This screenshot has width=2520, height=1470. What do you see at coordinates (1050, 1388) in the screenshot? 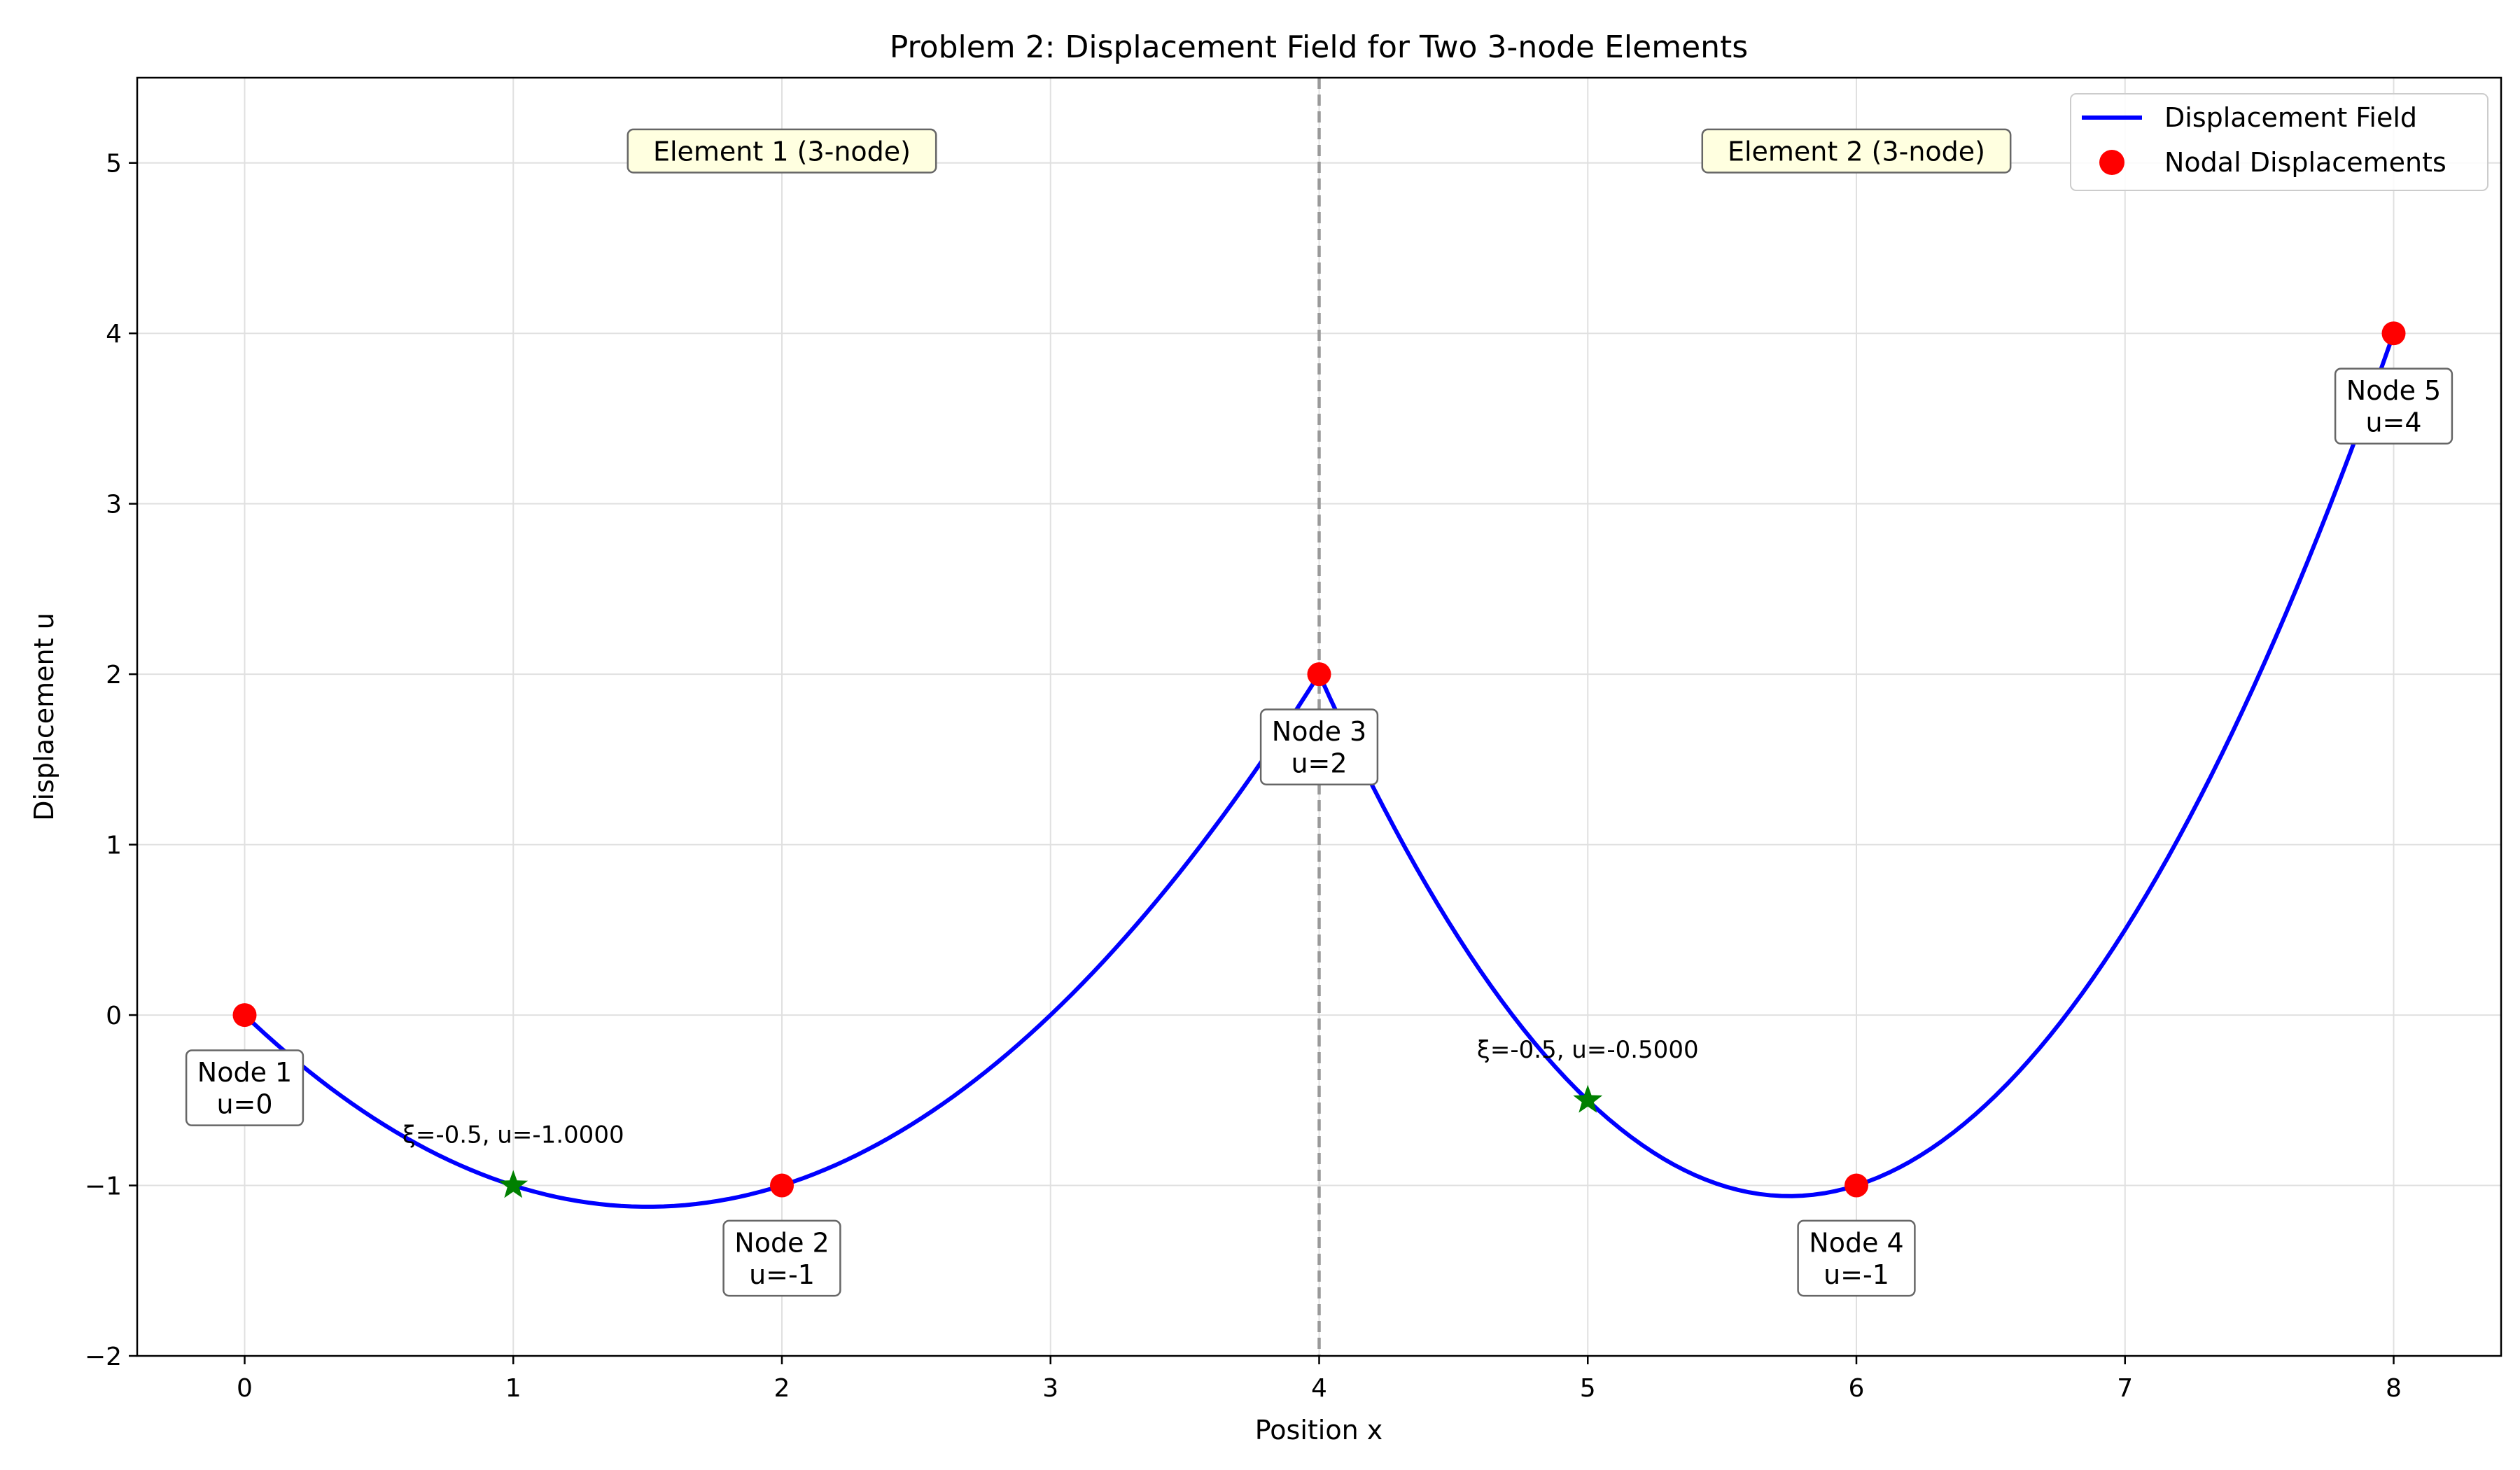
I see `x-tick-label: 3` at bounding box center [1050, 1388].